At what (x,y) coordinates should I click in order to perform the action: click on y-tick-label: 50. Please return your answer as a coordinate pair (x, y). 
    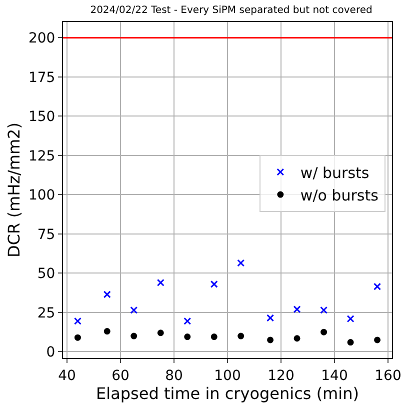
    Looking at the image, I should click on (46, 274).